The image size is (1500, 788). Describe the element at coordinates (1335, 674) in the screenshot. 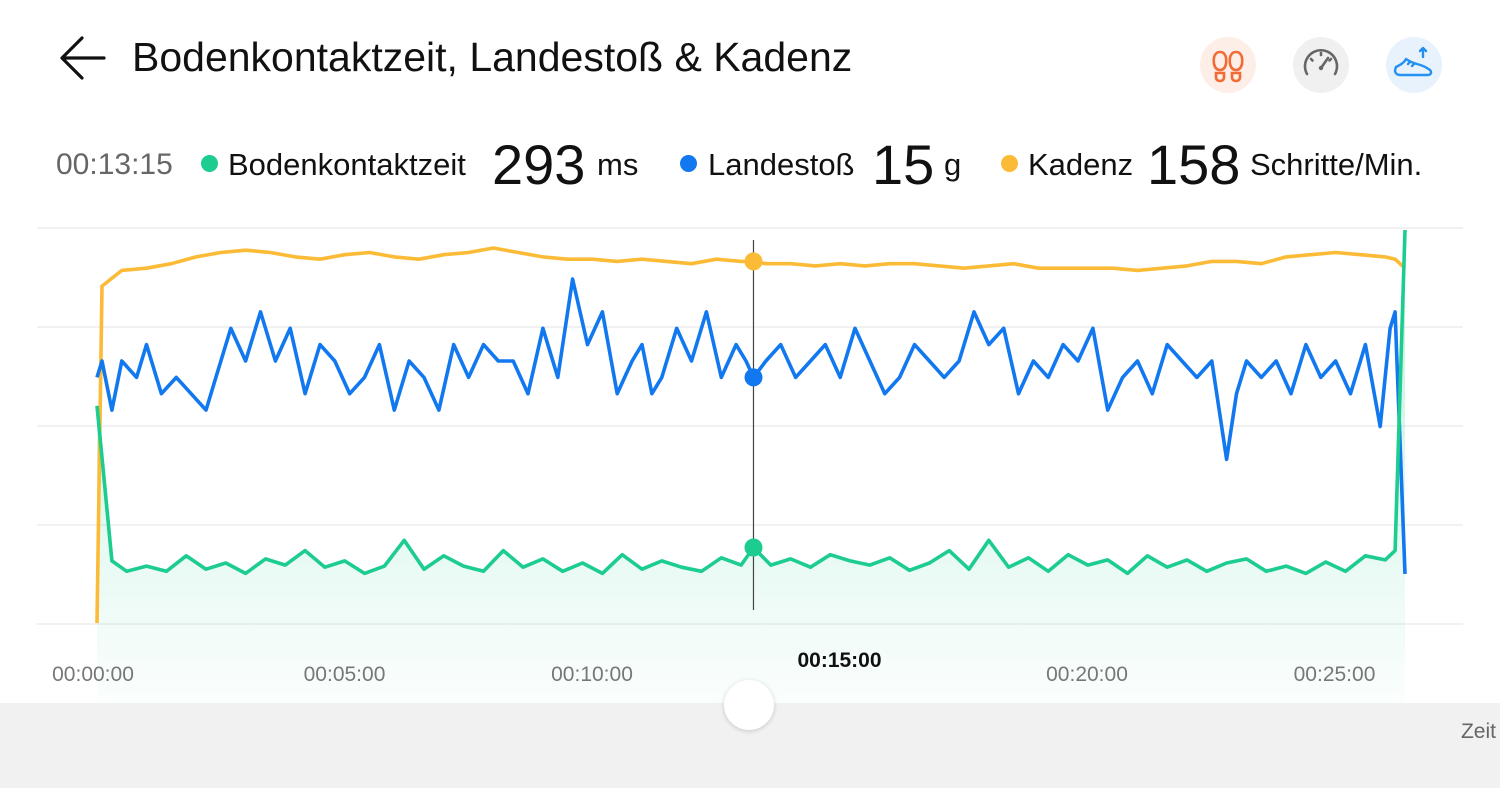

I see `x-tick-label: 00:25:00` at that location.